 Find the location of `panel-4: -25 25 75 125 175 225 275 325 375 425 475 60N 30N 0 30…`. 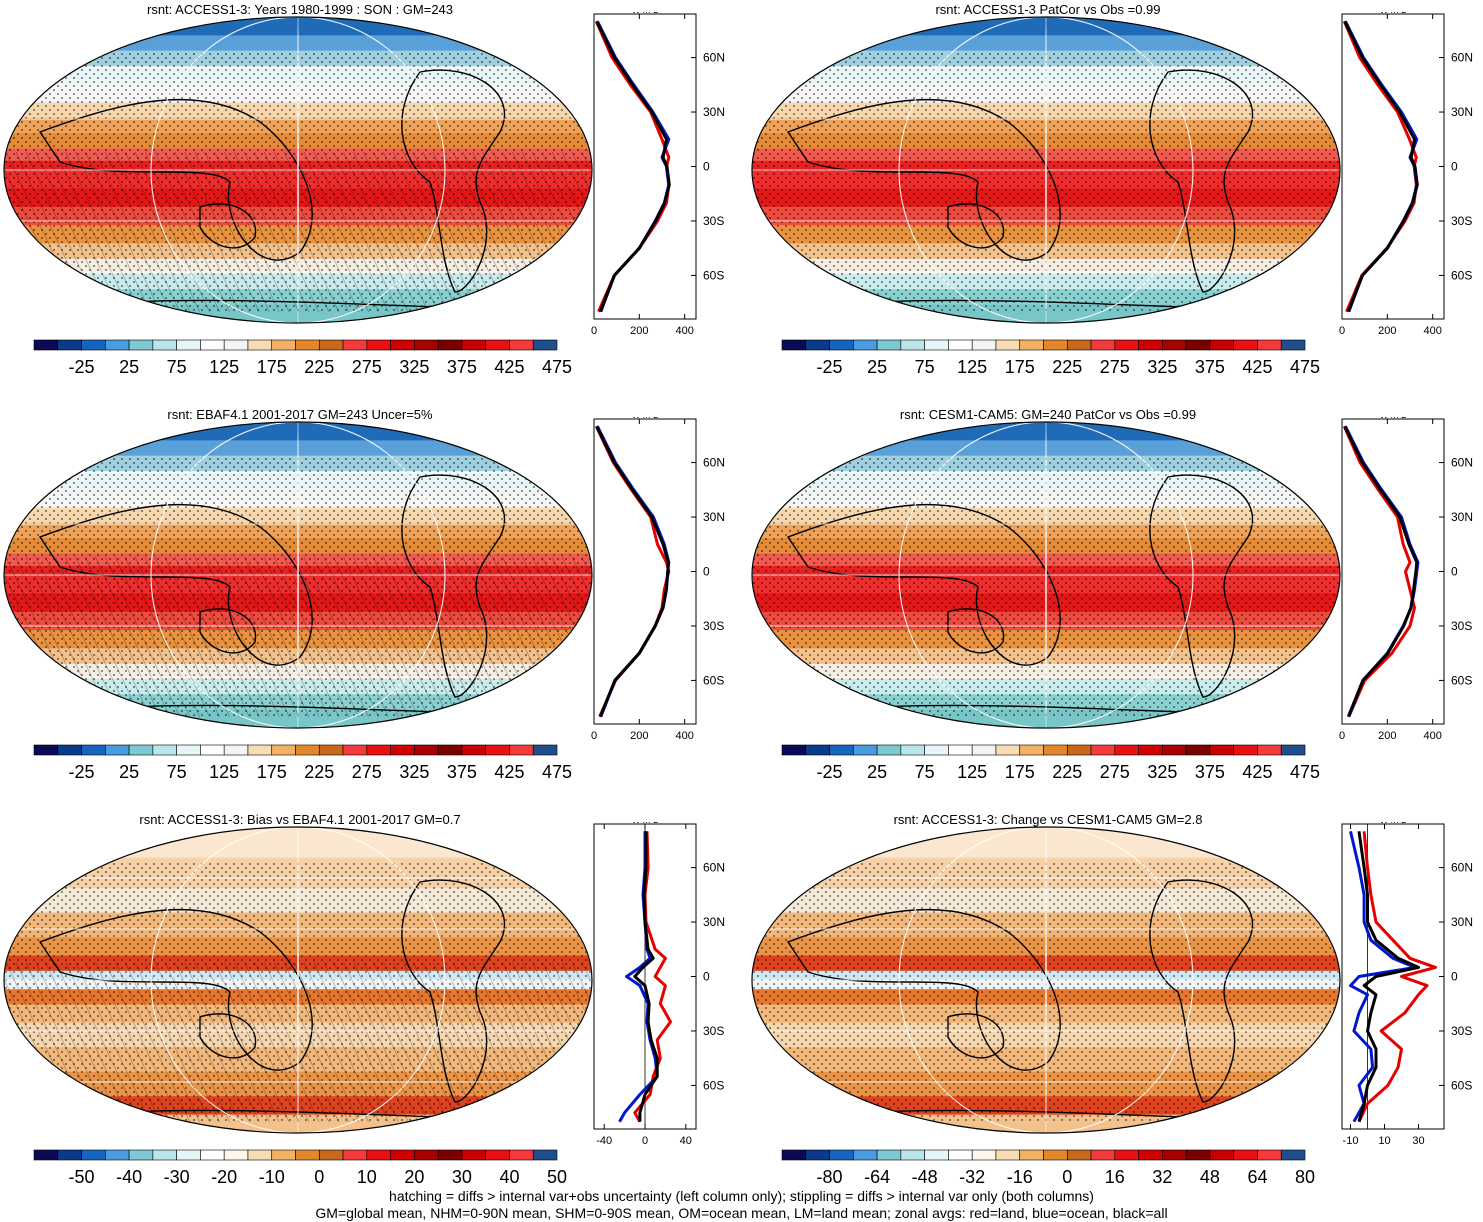

panel-4: -25 25 75 125 175 225 275 325 375 425 475 60N 30N 0 30… is located at coordinates (1112, 599).